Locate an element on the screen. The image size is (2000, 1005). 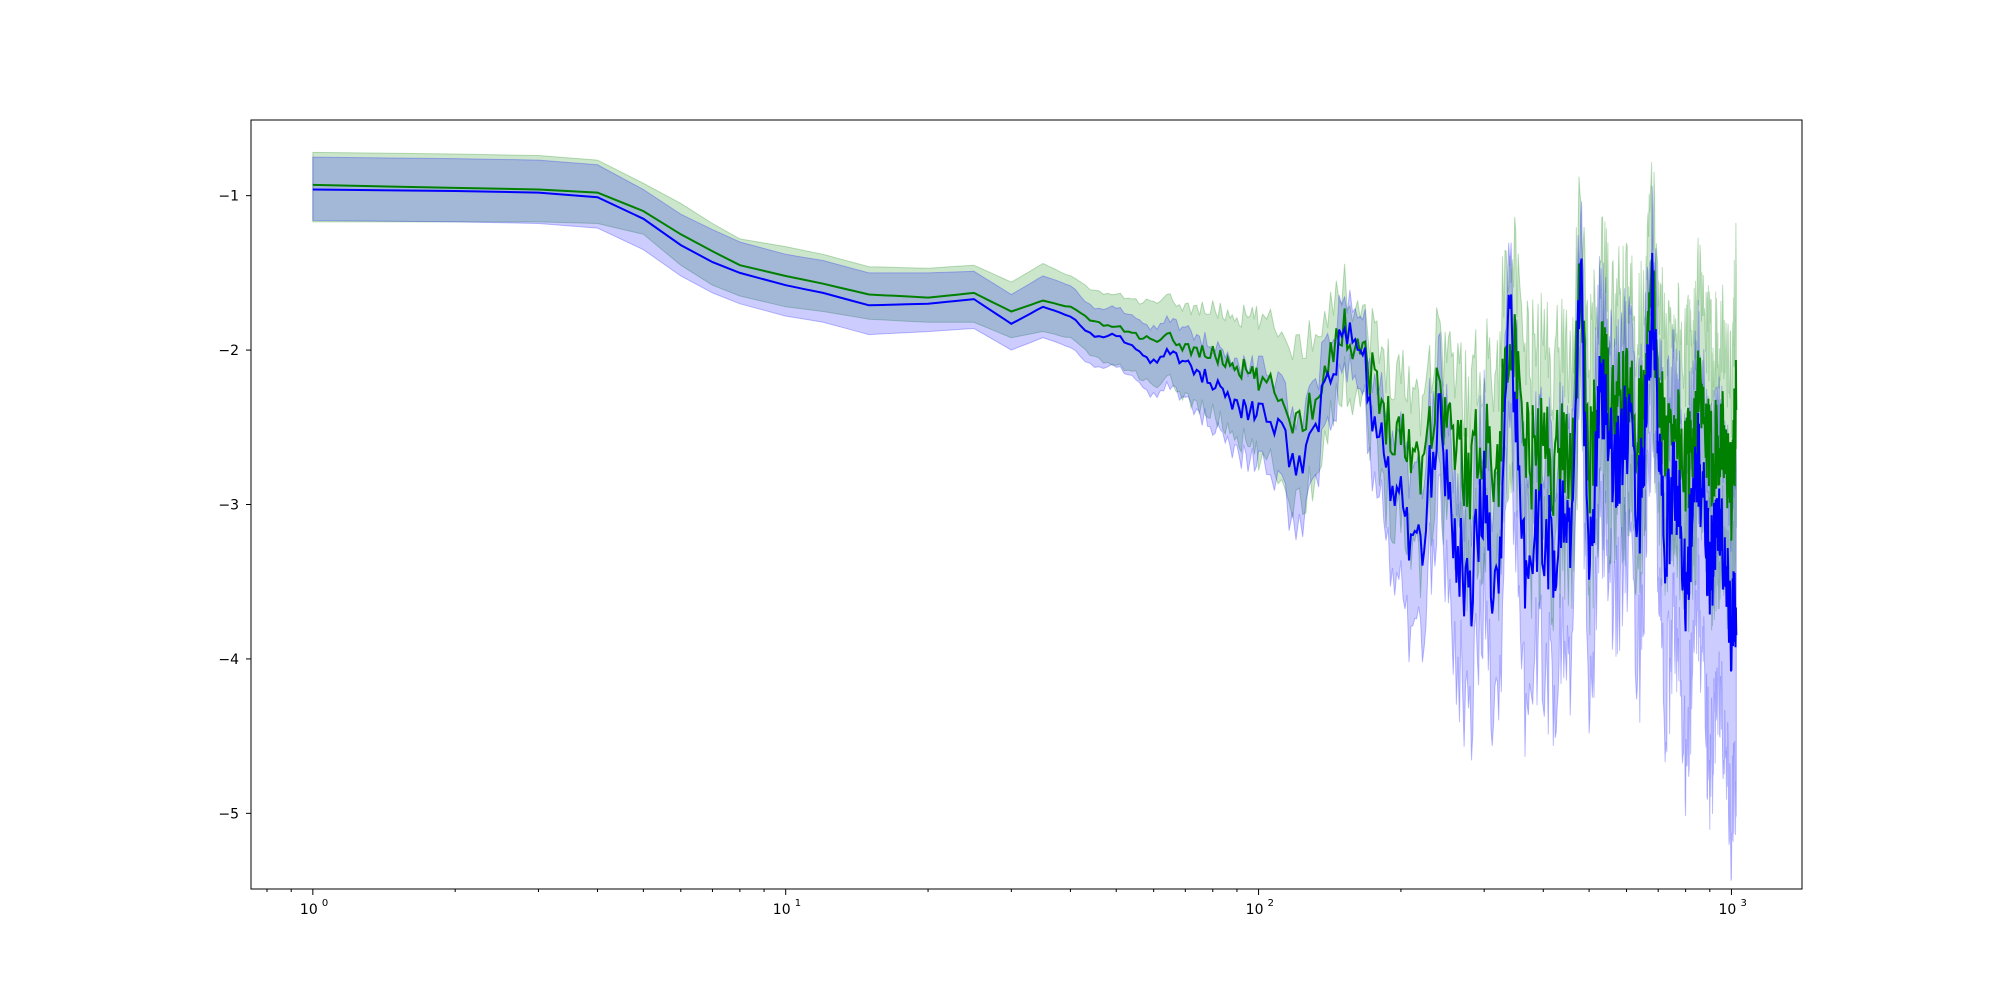
y-tick-label: −3 is located at coordinates (228, 506).